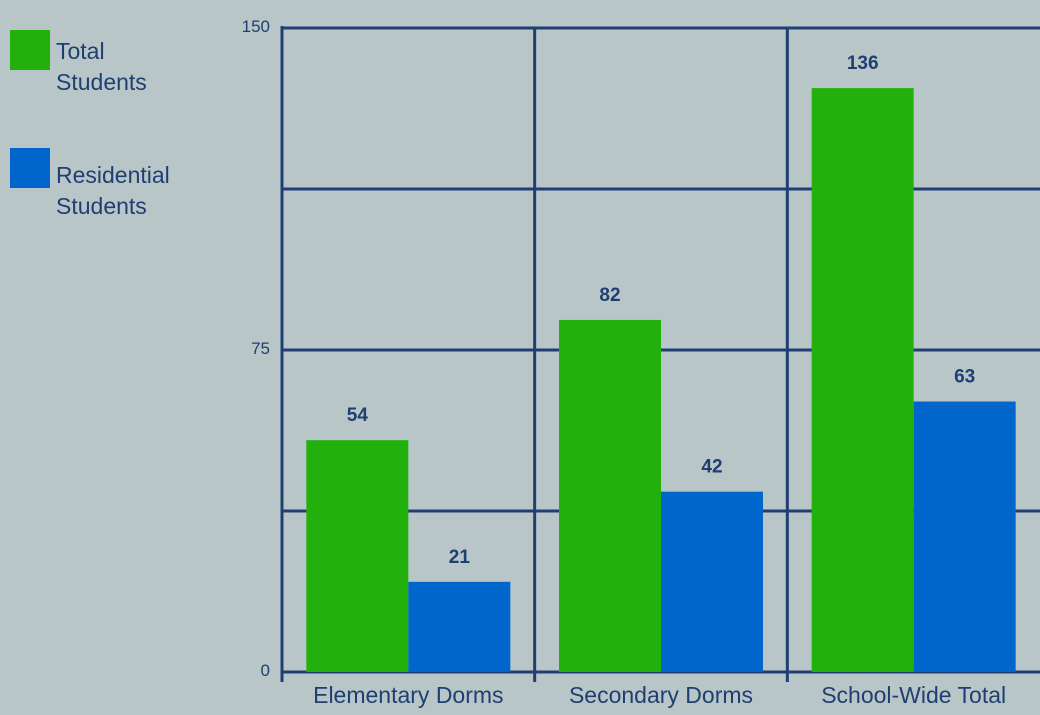  What do you see at coordinates (30, 168) in the screenshot?
I see `legend-swatch-residential-students` at bounding box center [30, 168].